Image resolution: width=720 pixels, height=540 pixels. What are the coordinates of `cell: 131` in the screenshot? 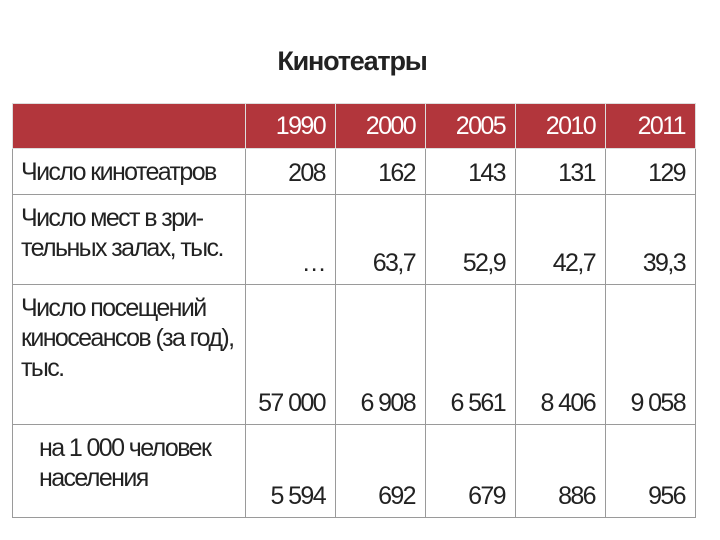 It's located at (560, 171).